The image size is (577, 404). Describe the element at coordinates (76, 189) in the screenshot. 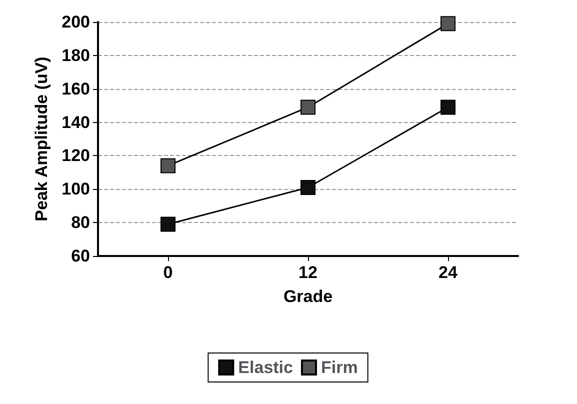

I see `y-tick-label: 100` at that location.